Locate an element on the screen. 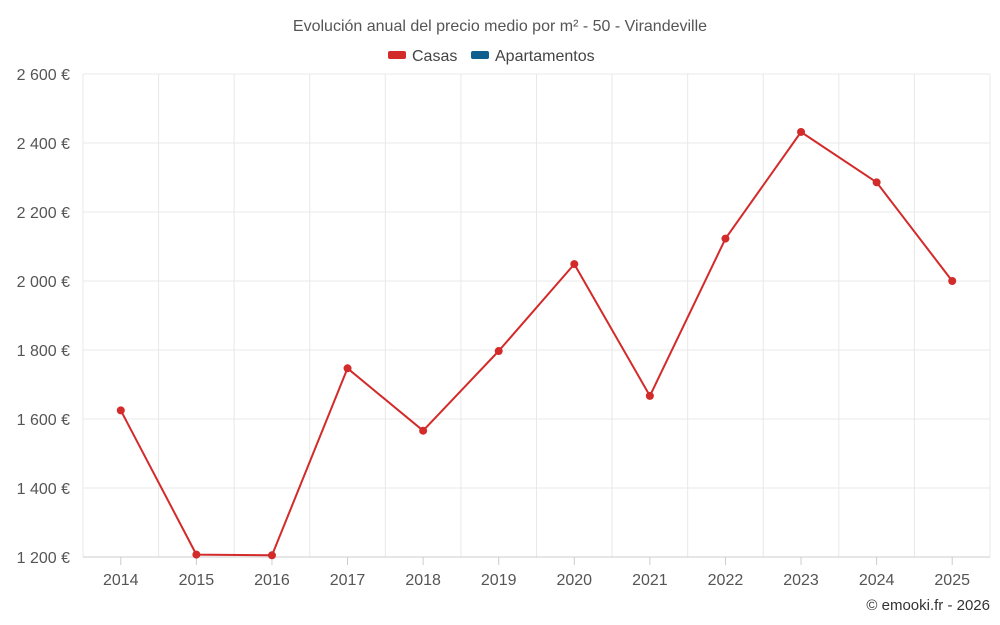  x-tick-label: 2016 is located at coordinates (272, 580).